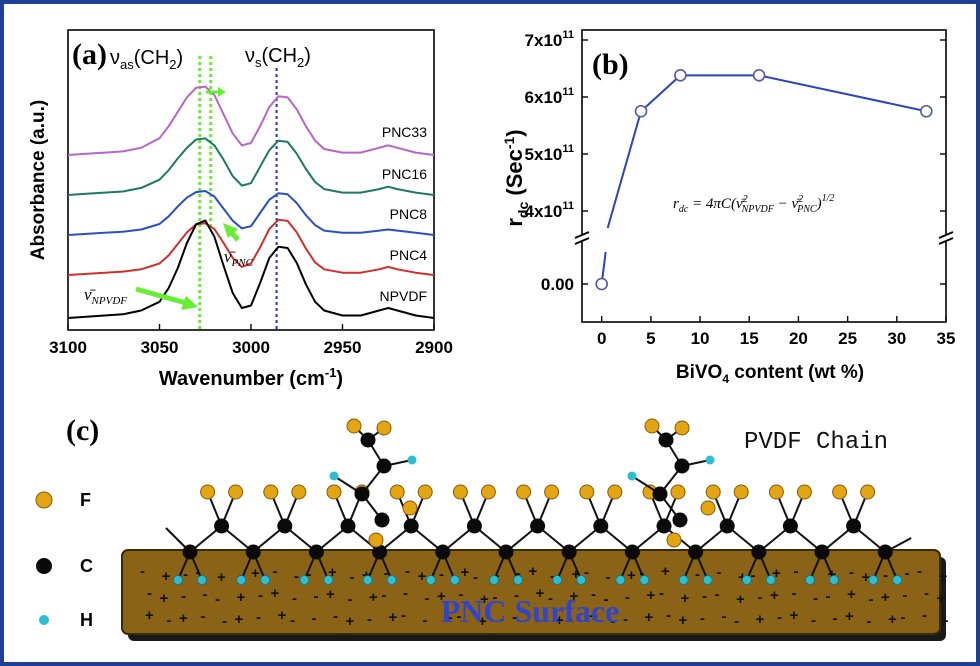  Describe the element at coordinates (665, 571) in the screenshot. I see `surface-charge-28: +` at that location.